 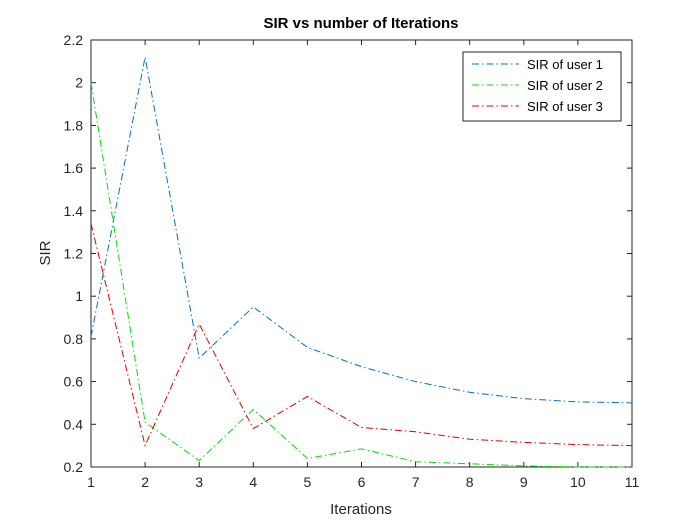 I want to click on y-axis-label: SIR, so click(x=45, y=252).